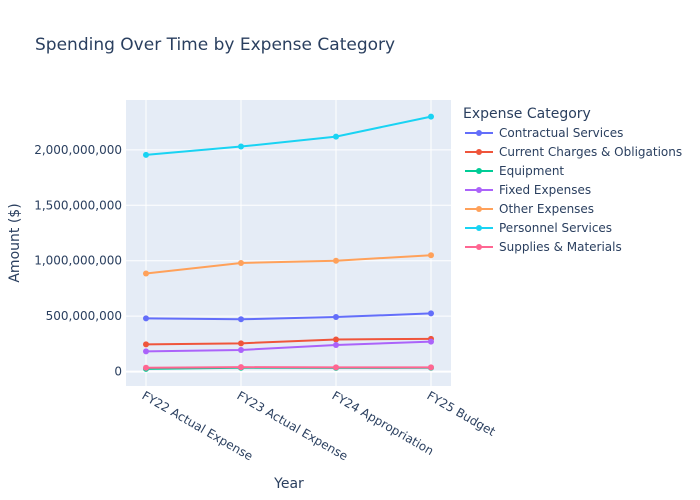  Describe the element at coordinates (215, 45) in the screenshot. I see `chart-title: Spending Over Time by Expense Category` at that location.